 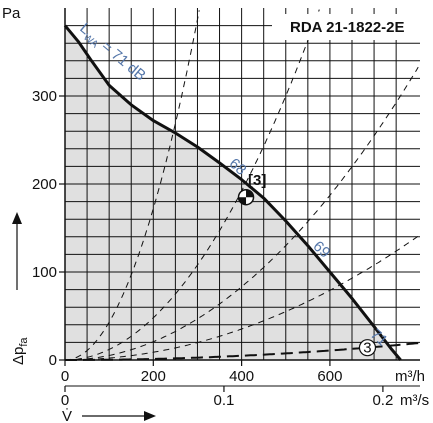 What do you see at coordinates (329, 376) in the screenshot?
I see `x-tick-label: 600` at bounding box center [329, 376].